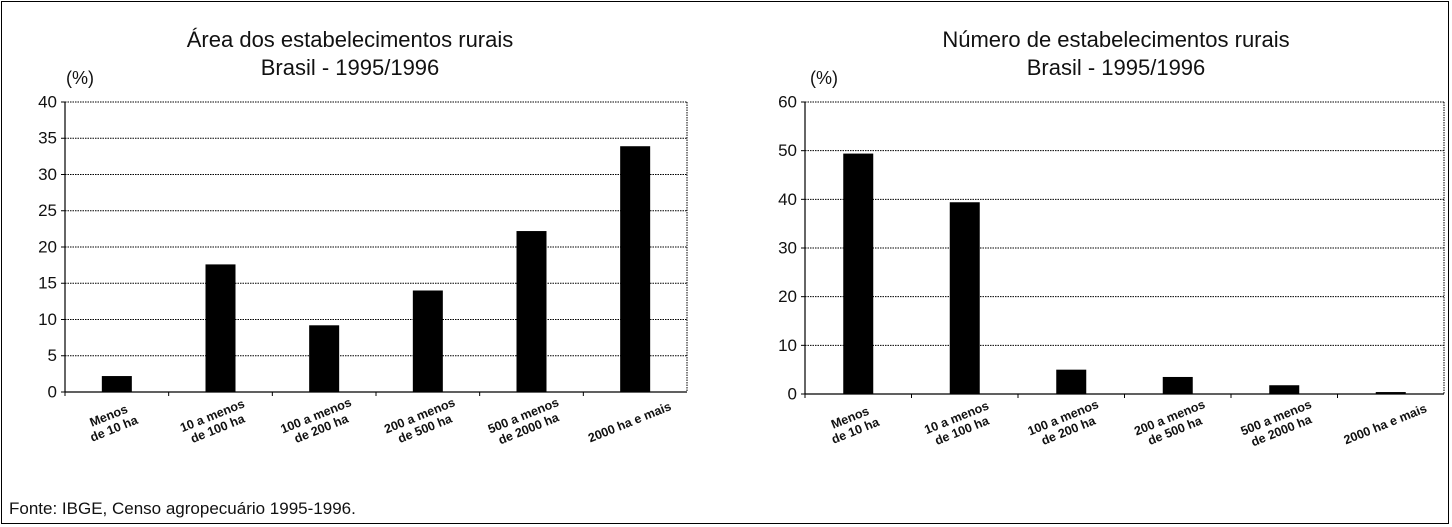 The image size is (1452, 527). I want to click on chart-title: Área dos estabelecimentos rurais, so click(350, 39).